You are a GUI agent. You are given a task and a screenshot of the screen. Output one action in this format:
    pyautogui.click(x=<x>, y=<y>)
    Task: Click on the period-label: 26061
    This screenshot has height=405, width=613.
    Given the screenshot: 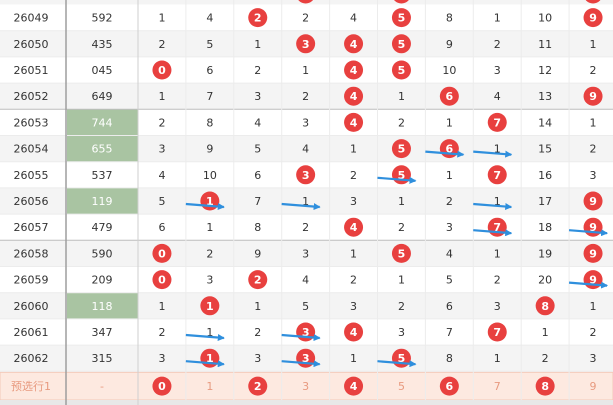 What is the action you would take?
    pyautogui.click(x=31, y=332)
    